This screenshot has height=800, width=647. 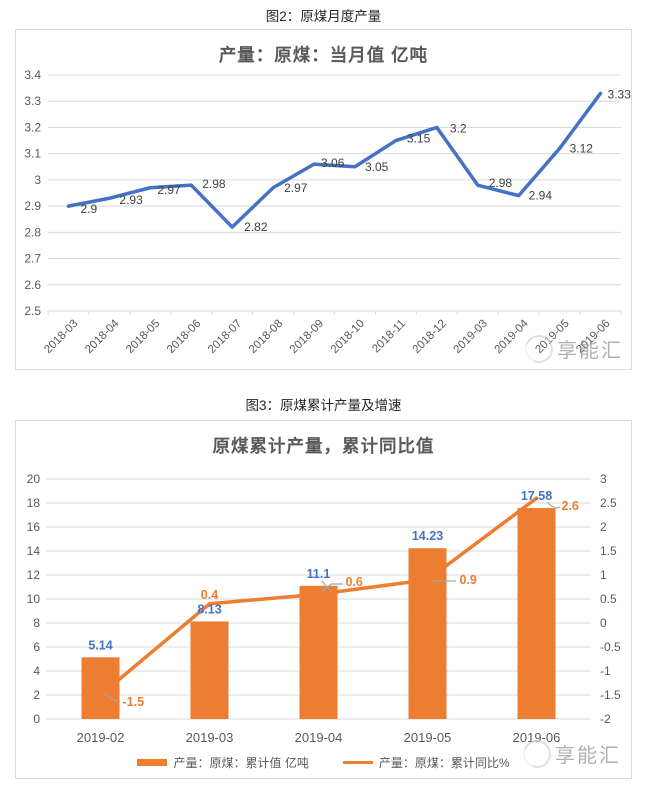 What do you see at coordinates (102, 336) in the screenshot?
I see `svg-text: 2018-04` at bounding box center [102, 336].